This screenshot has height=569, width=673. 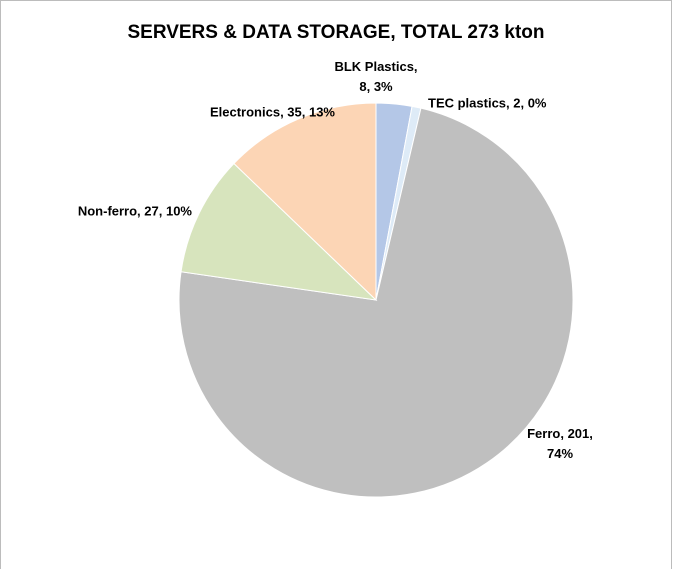 What do you see at coordinates (560, 433) in the screenshot?
I see `data-label-line: Ferro, 201,` at bounding box center [560, 433].